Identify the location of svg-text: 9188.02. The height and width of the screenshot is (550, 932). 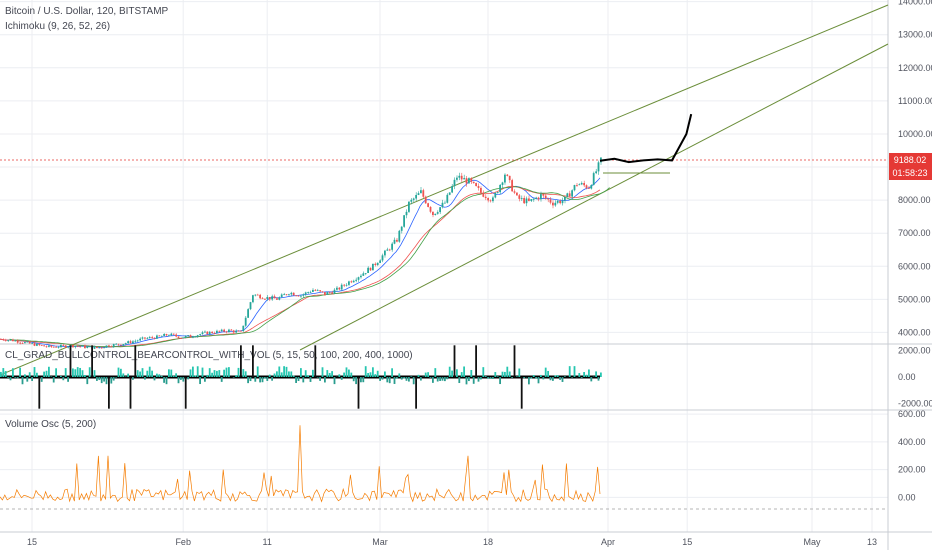
(910, 160).